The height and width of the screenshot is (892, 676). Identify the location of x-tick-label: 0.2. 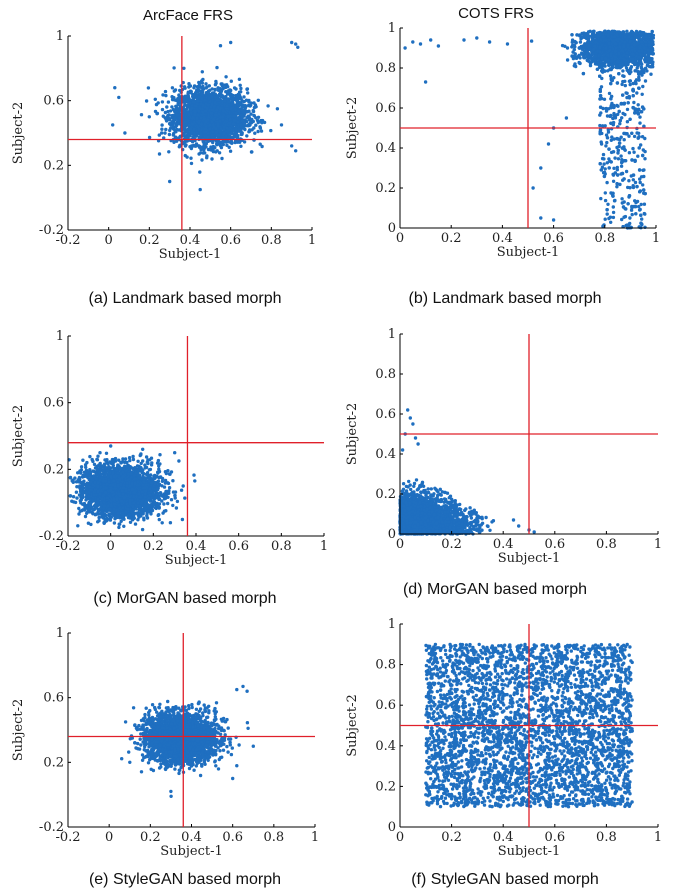
(149, 240).